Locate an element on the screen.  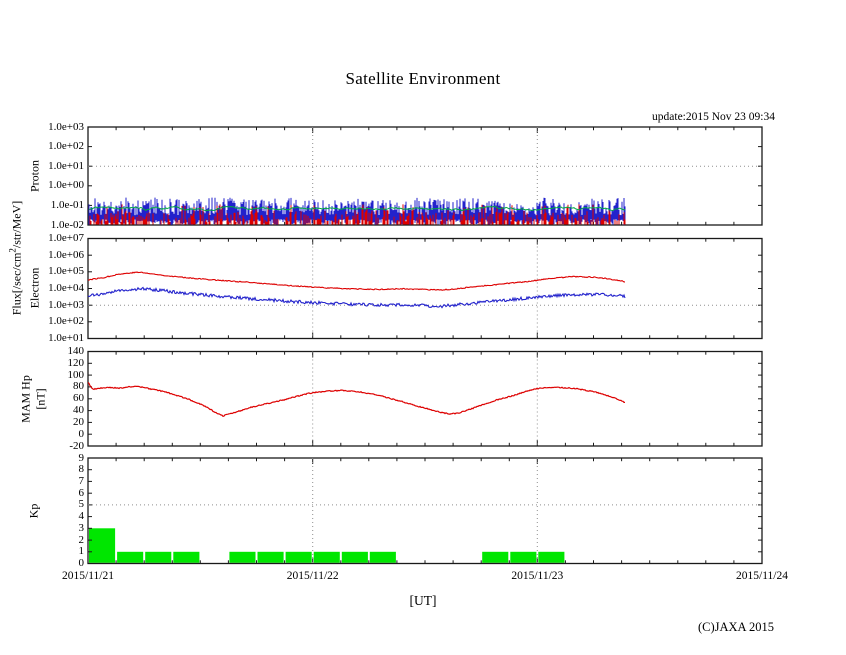
flux-axis-label: Flux[/sec/cm2/str/MeV] is located at coordinates (15, 258).